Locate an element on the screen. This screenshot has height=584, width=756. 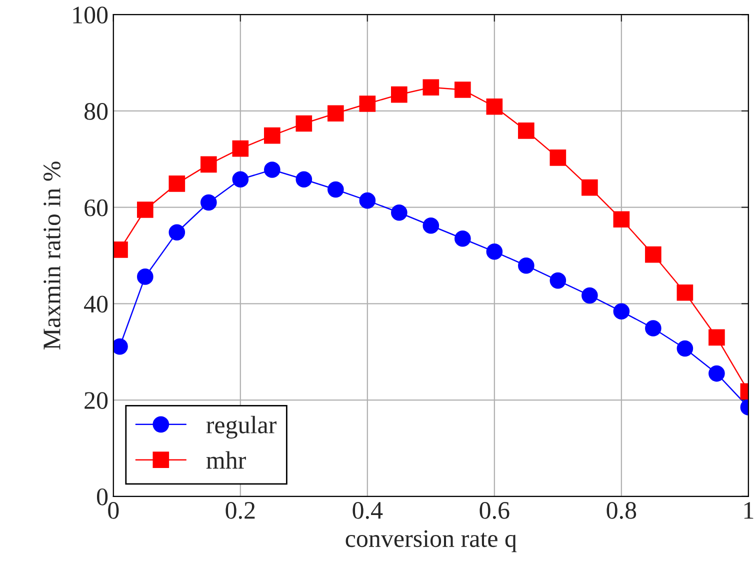
x-tick-label: 1 is located at coordinates (749, 510).